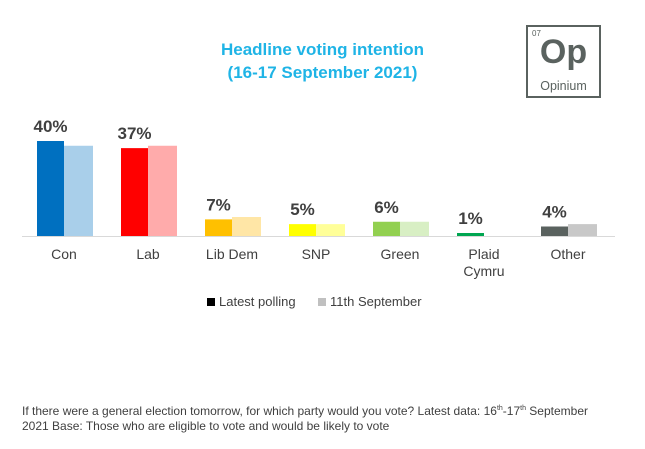  Describe the element at coordinates (78, 190) in the screenshot. I see `bar-previous-con` at that location.